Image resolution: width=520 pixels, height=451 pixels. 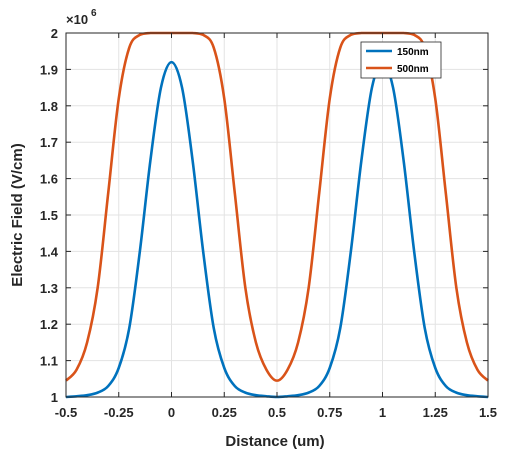 What do you see at coordinates (49, 142) in the screenshot?
I see `y-tick-label: 1.7` at bounding box center [49, 142].